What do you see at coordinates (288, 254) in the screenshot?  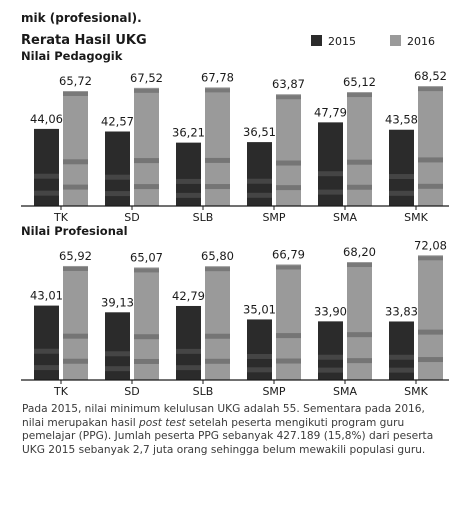 I see `profesional-value-label-smp-2016: 66,79` at bounding box center [288, 254].